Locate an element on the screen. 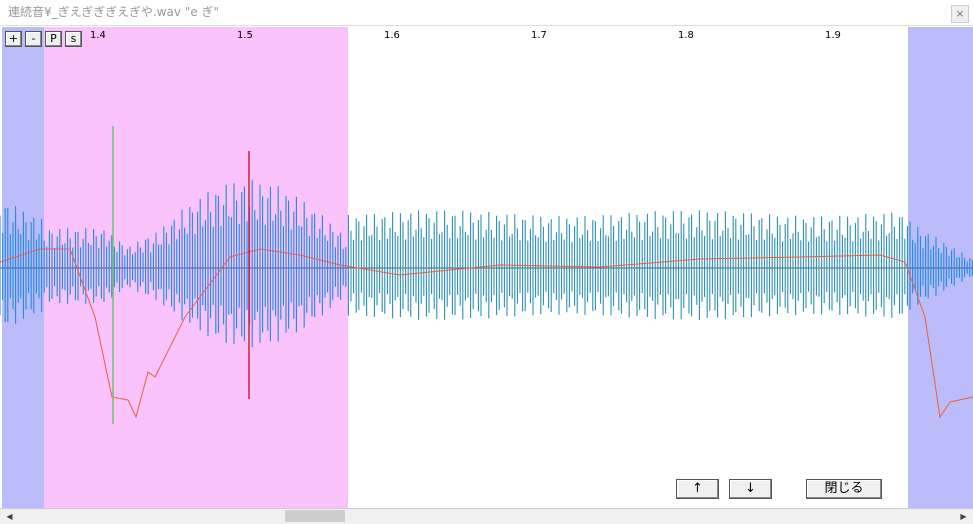  ruler-label: 1.8 is located at coordinates (686, 35).